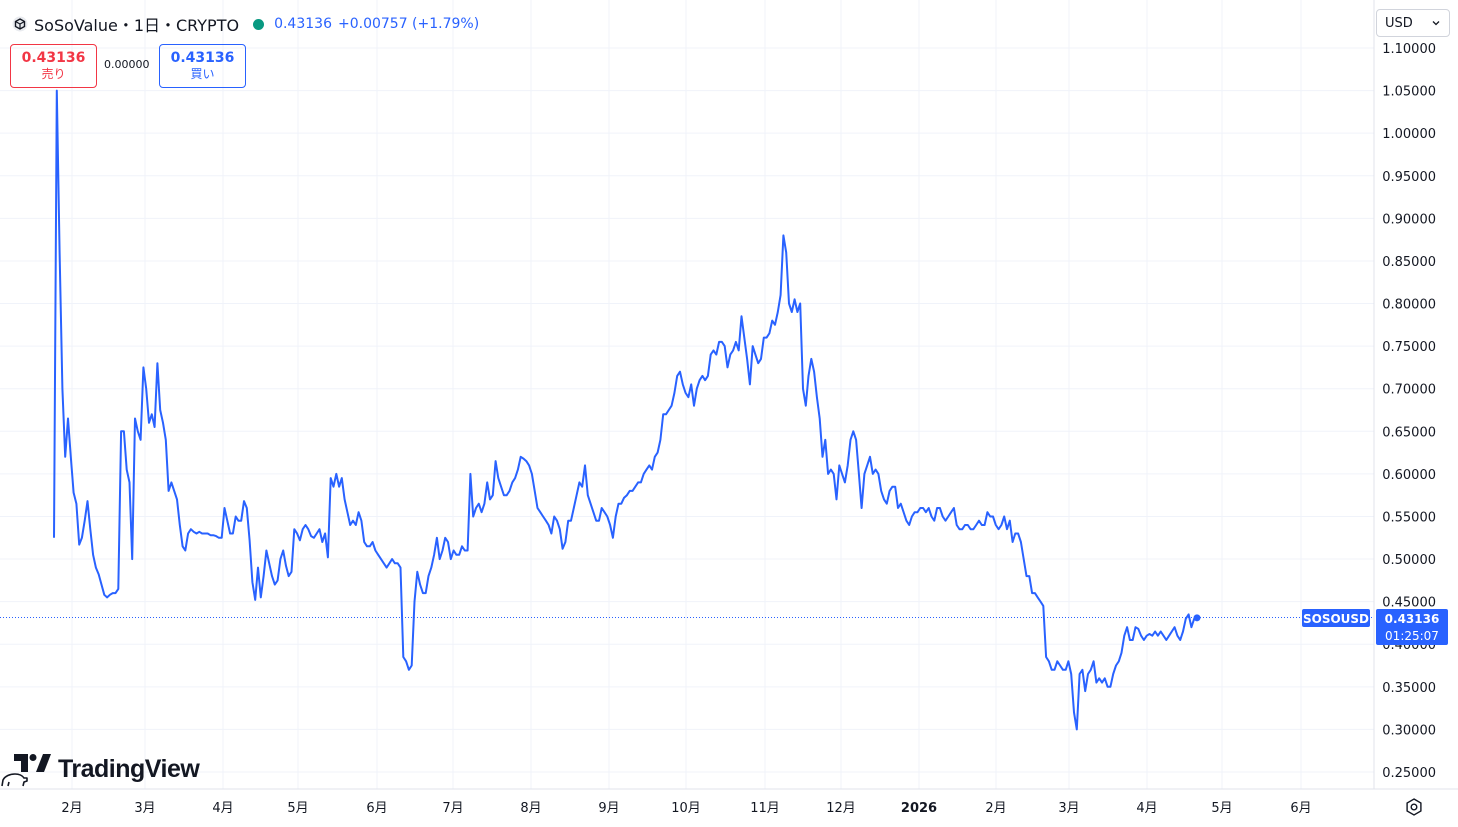 The image size is (1458, 827). What do you see at coordinates (1409, 92) in the screenshot?
I see `y-tick-label: 1.05000` at bounding box center [1409, 92].